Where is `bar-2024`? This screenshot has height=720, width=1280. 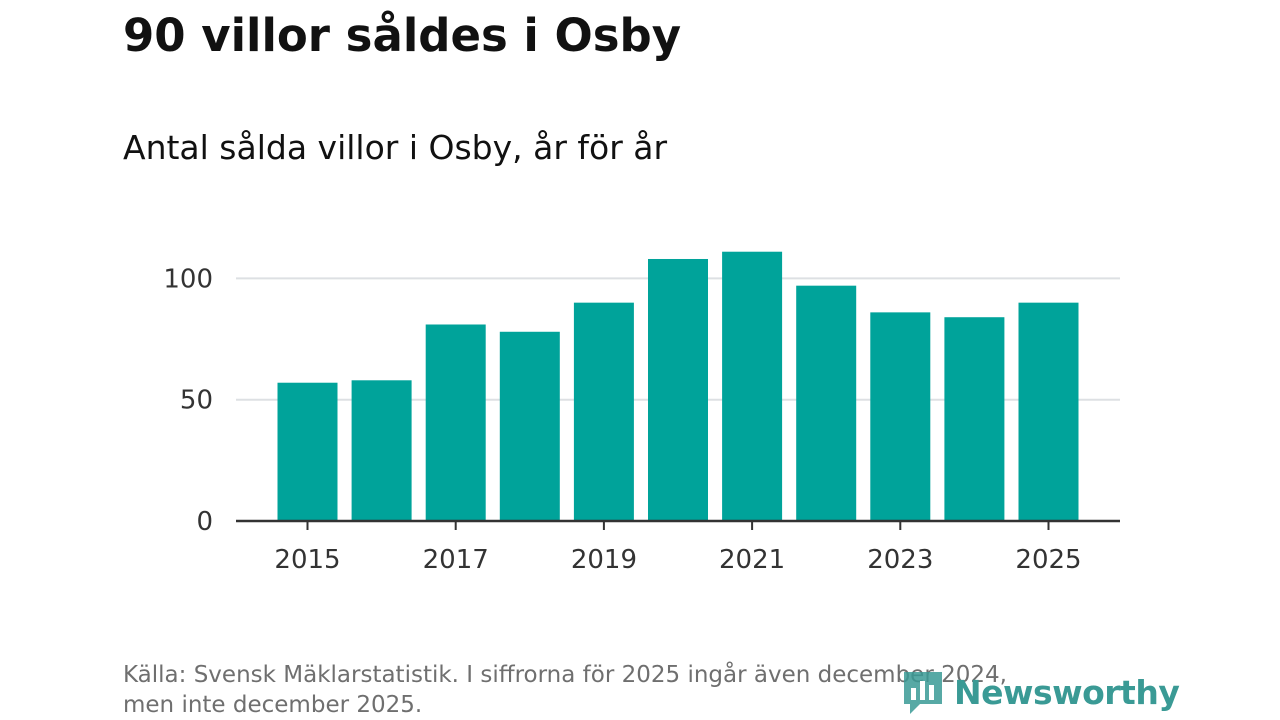
bar-2024 is located at coordinates (974, 419).